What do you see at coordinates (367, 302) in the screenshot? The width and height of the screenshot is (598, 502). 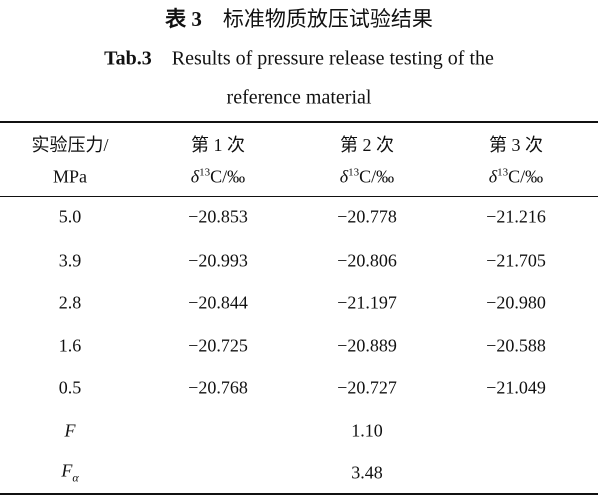 I see `cell: −21.197` at bounding box center [367, 302].